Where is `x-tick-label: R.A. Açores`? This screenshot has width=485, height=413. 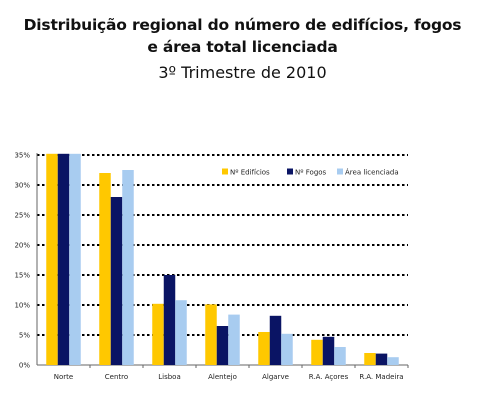
x-tick-label: R.A. Açores is located at coordinates (329, 377).